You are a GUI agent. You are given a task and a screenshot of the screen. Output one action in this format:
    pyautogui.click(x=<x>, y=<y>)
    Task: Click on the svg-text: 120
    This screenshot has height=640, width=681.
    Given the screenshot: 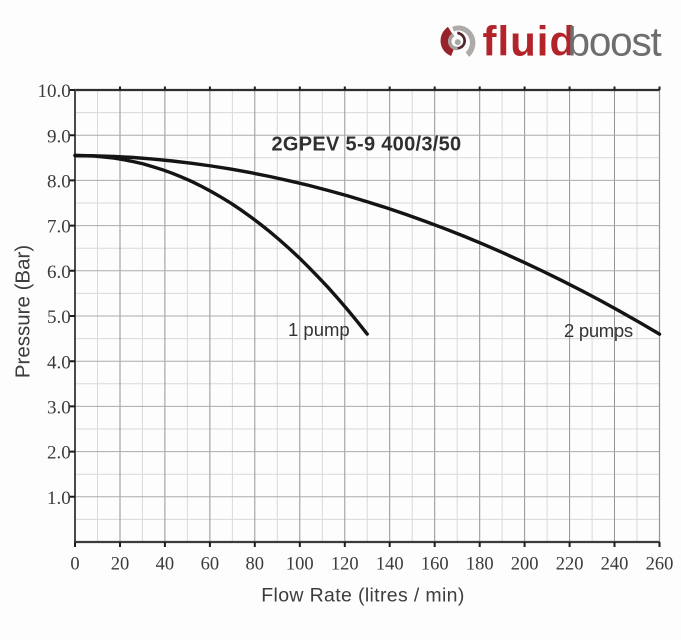 What is the action you would take?
    pyautogui.click(x=345, y=565)
    